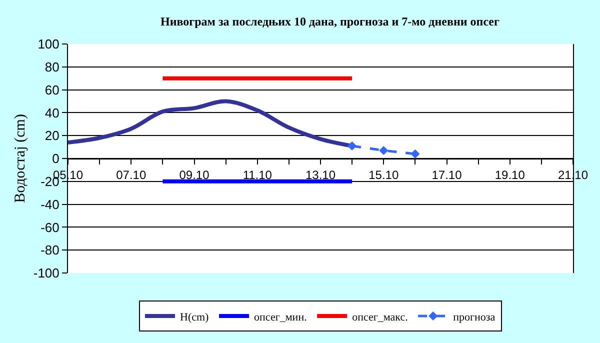 This screenshot has width=600, height=343. I want to click on x-tick-label: 11.10, so click(257, 175).